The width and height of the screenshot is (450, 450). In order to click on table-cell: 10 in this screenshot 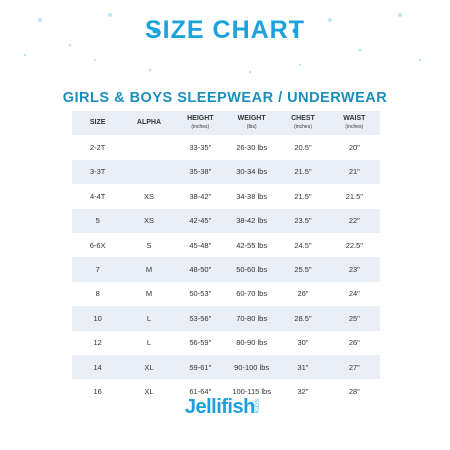, I will do `click(97, 318)`.